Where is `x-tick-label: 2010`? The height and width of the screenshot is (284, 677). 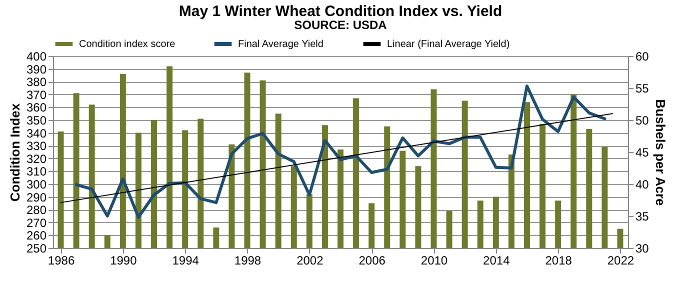 x-tick-label: 2010 is located at coordinates (434, 261).